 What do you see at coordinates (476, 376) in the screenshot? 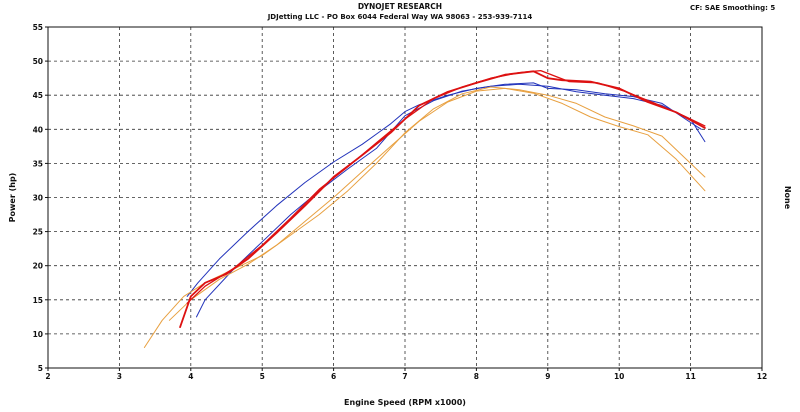
I see `x-tick-label: 8` at bounding box center [476, 376].